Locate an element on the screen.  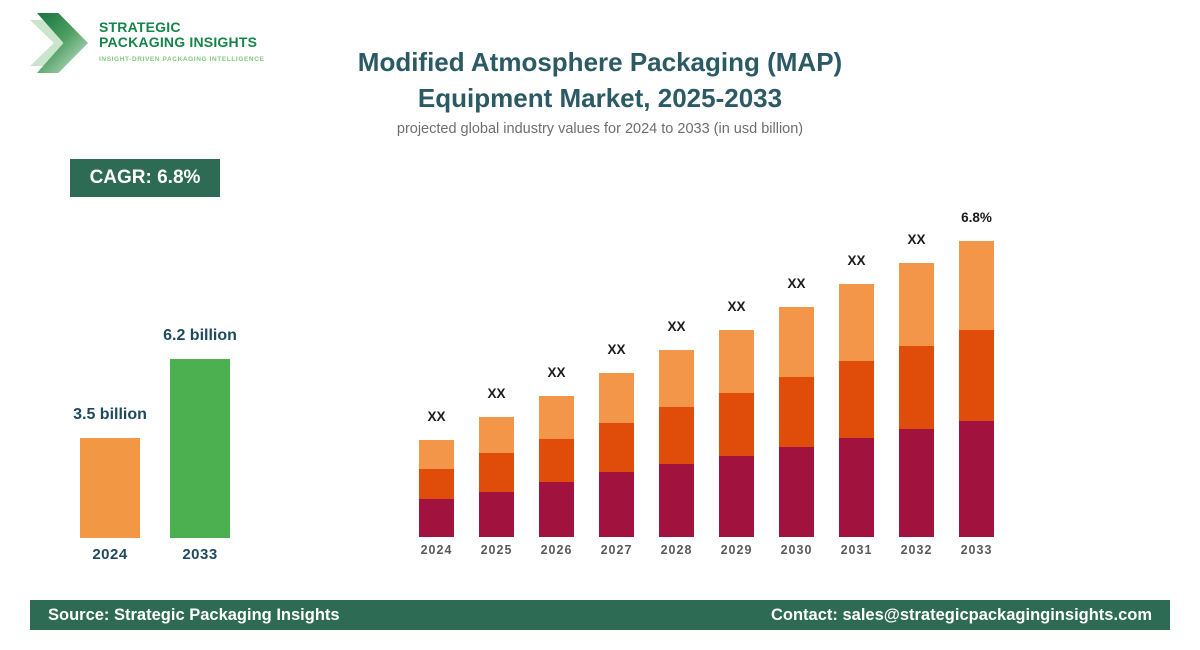
projection-bar-group: XX 2031 is located at coordinates (856, 405).